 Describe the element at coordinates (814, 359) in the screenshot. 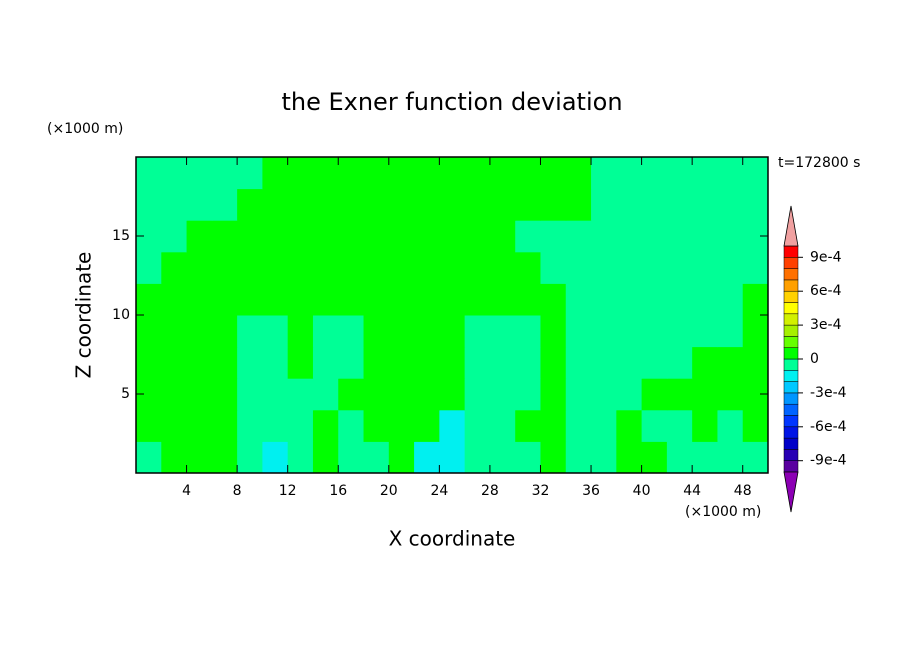

I see `colorbar-tick-label: 0` at that location.